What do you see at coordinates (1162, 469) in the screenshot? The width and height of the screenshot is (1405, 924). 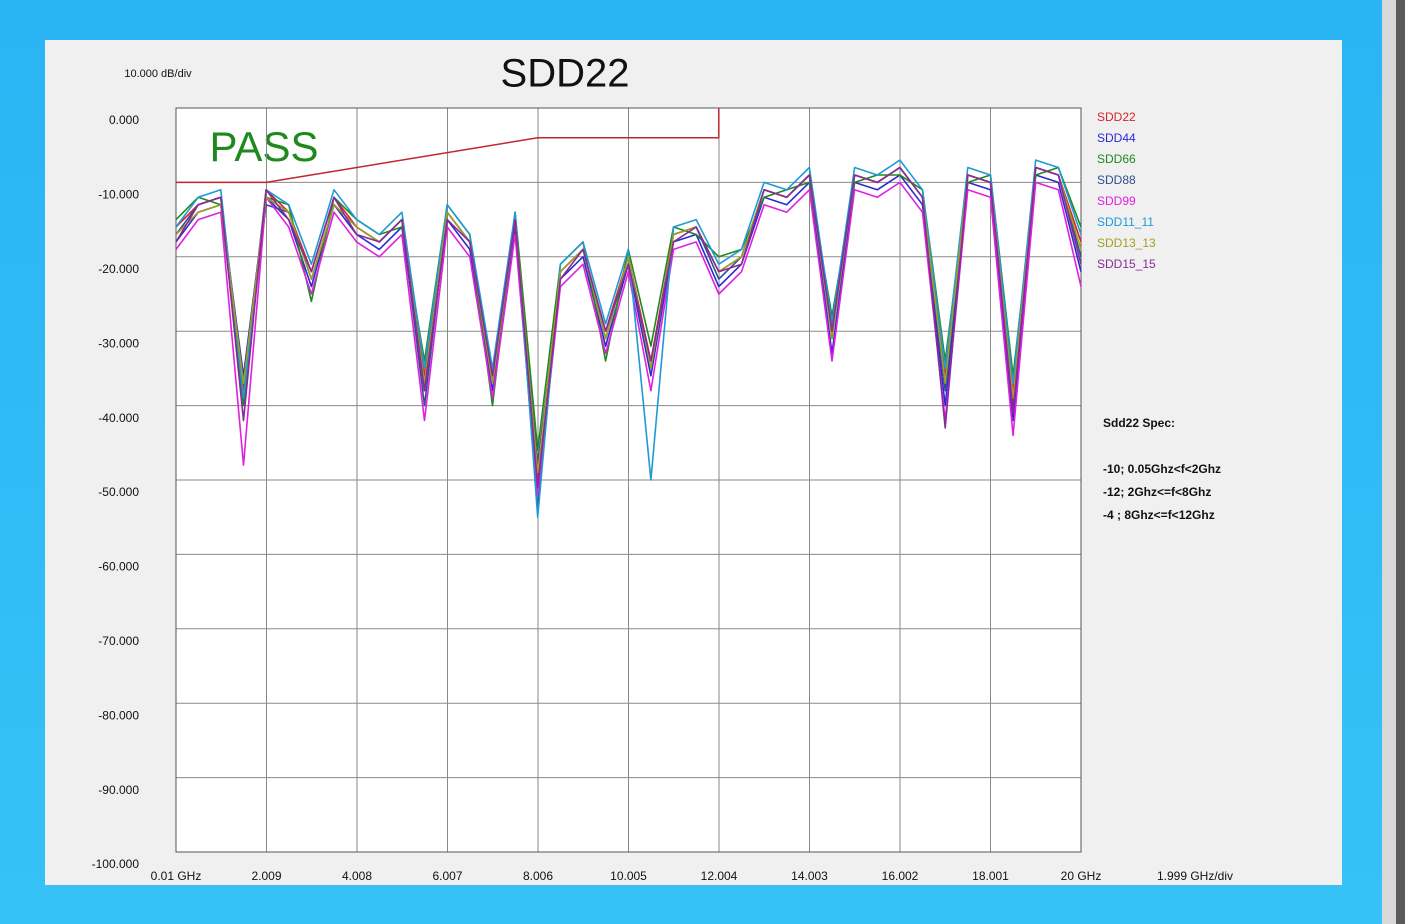 I see `spec-line: -10; 0.05Ghz<f<2Ghz` at bounding box center [1162, 469].